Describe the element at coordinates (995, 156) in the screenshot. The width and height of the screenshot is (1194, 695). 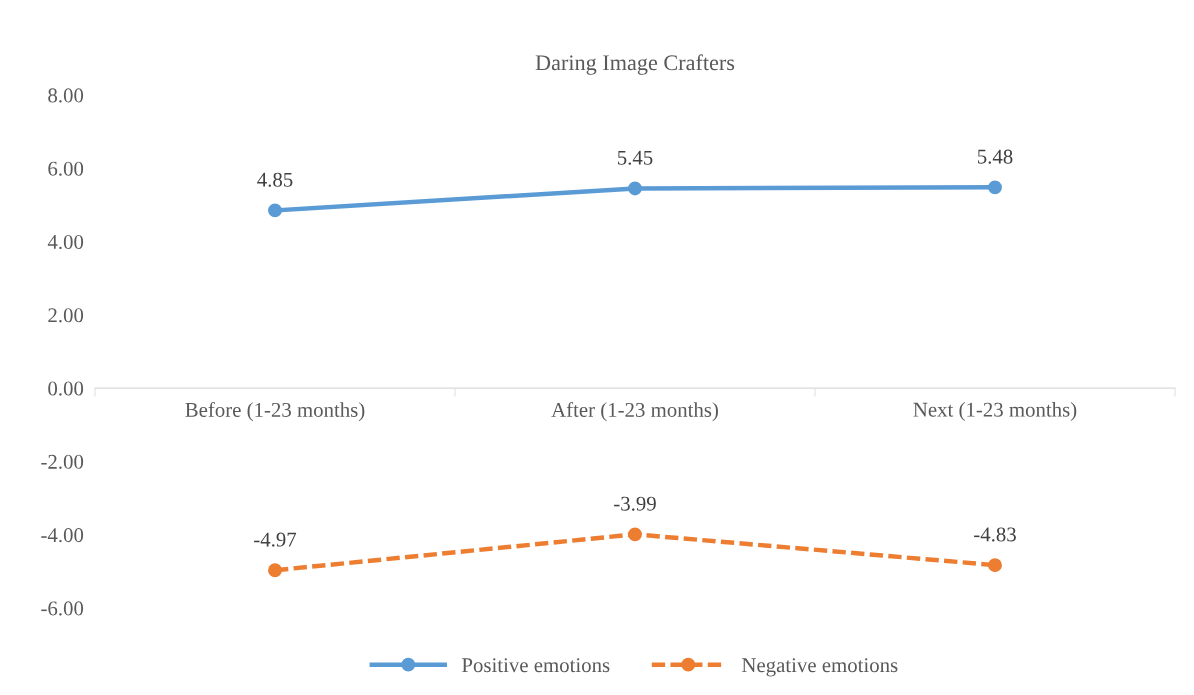
I see `data-label: 5.48` at that location.